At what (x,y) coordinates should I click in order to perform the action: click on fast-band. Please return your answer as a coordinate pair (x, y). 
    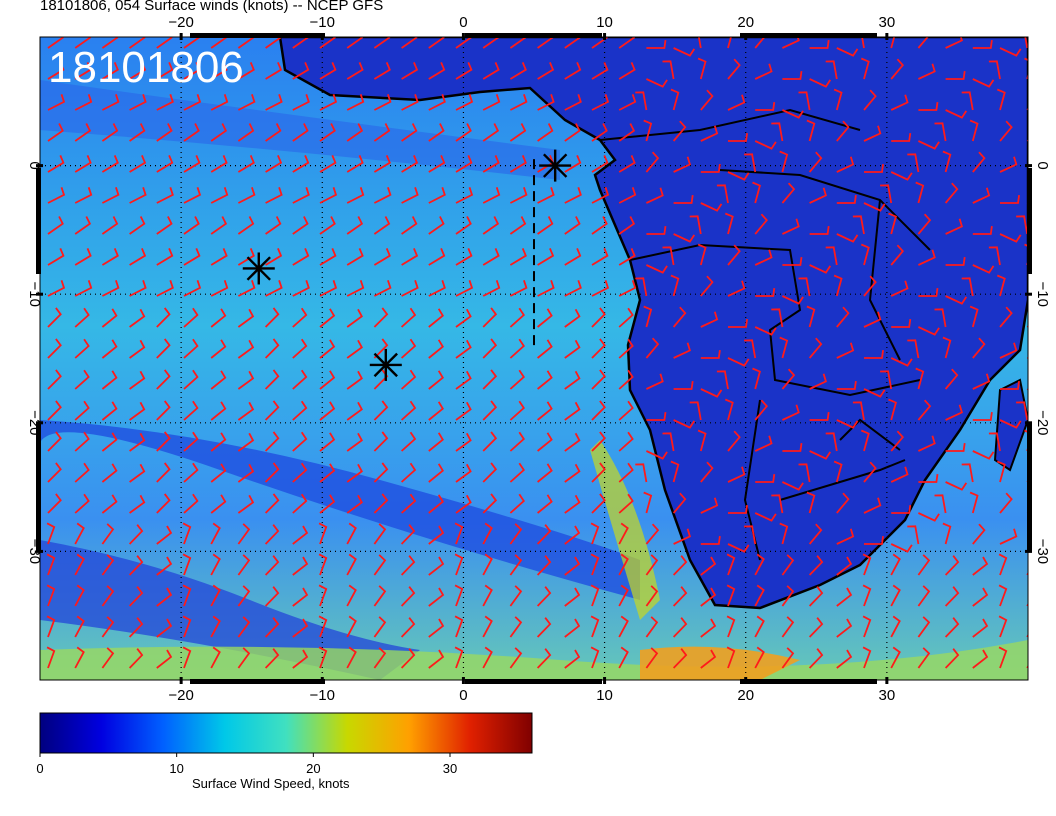
    Looking at the image, I should click on (720, 663).